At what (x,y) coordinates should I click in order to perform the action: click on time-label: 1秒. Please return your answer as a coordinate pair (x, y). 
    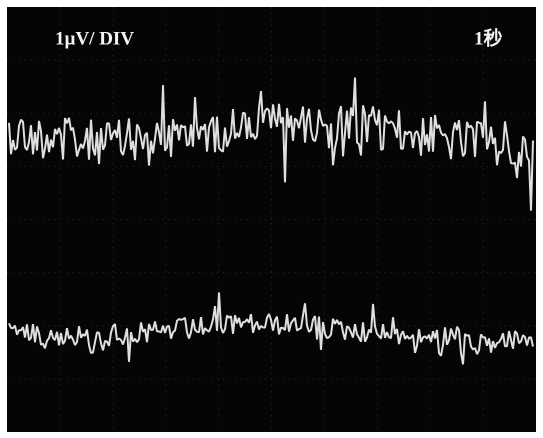
    Looking at the image, I should click on (488, 37).